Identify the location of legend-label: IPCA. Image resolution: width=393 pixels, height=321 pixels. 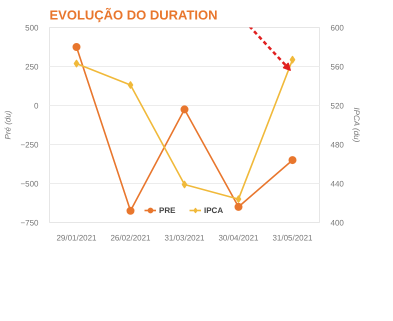
(214, 210).